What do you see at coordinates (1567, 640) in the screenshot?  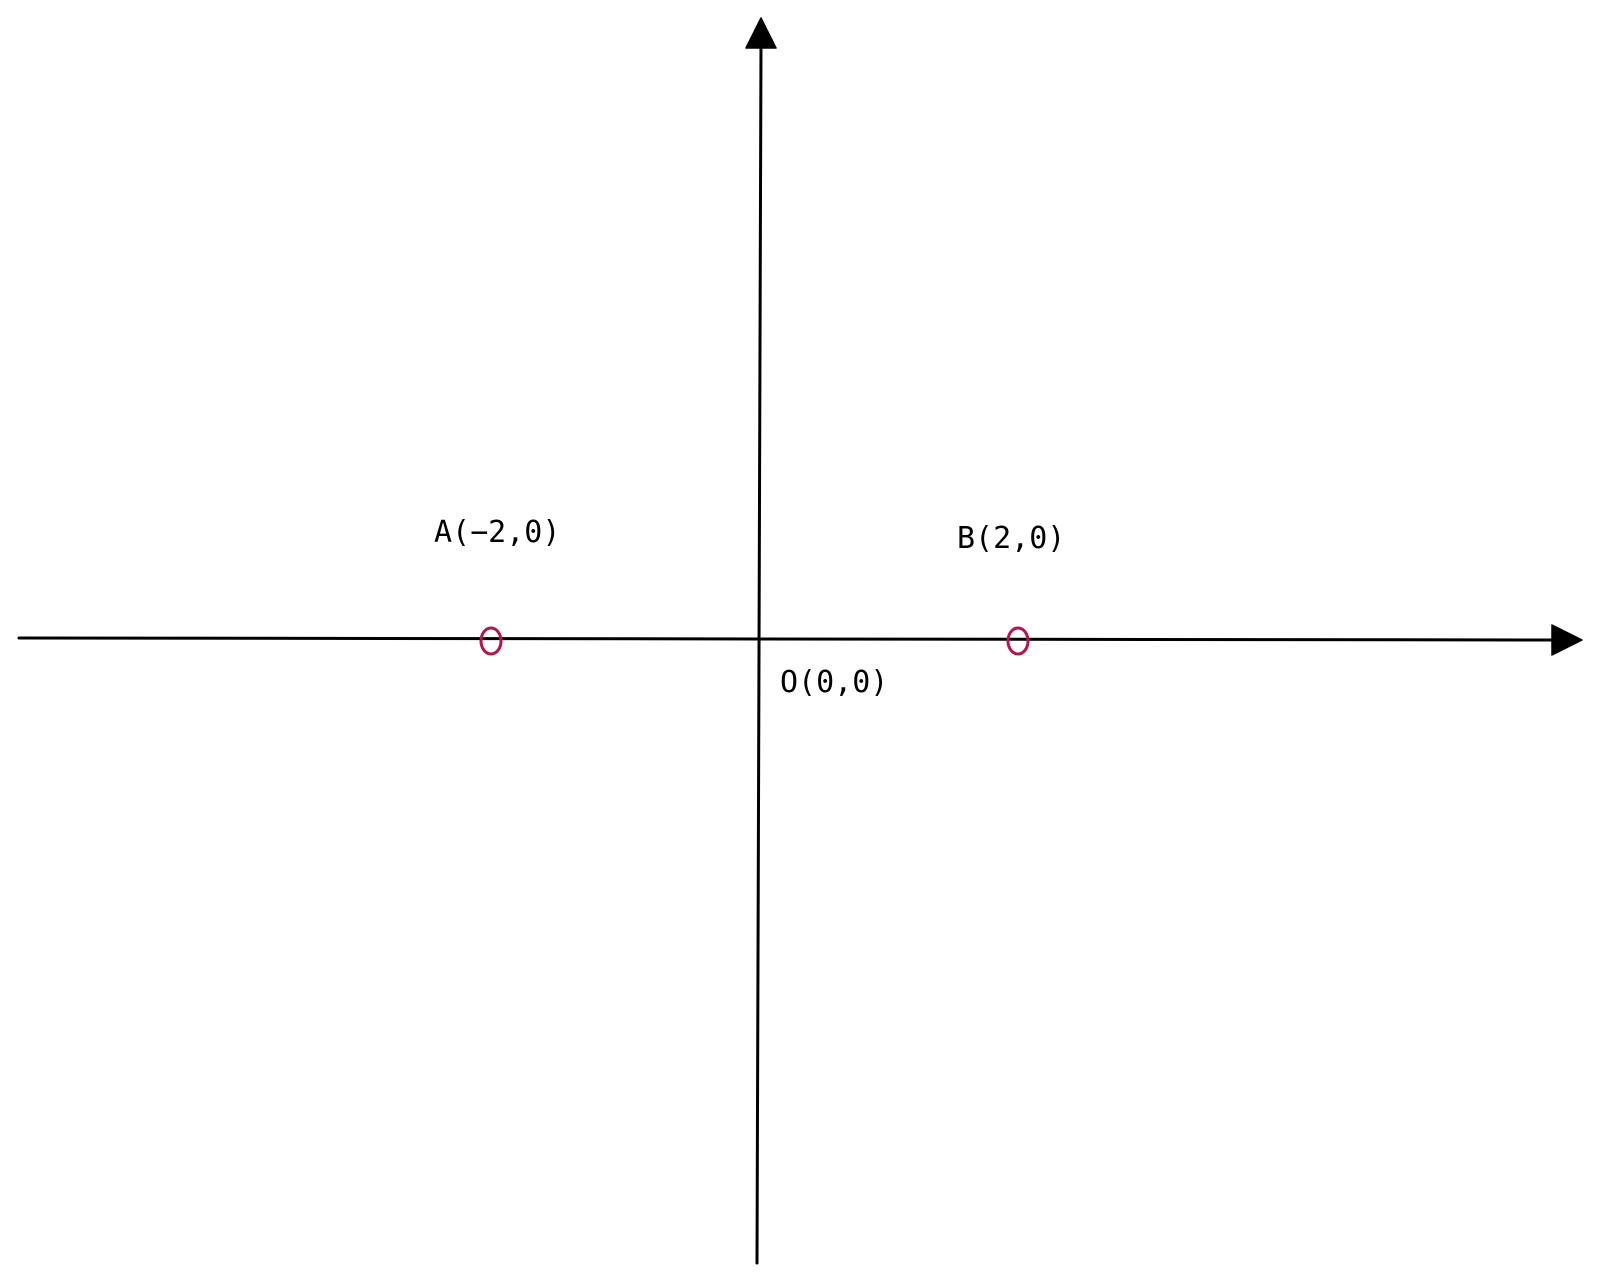 I see `x-axis-arrowhead` at bounding box center [1567, 640].